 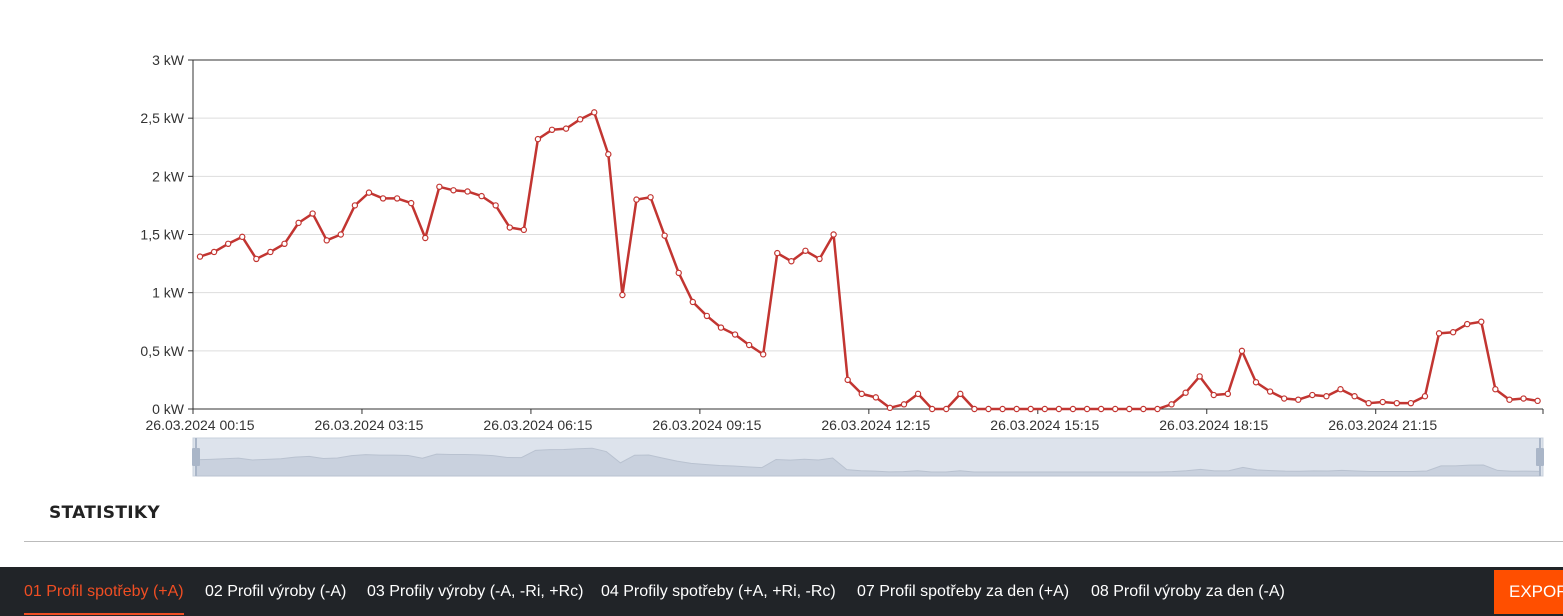 I want to click on x-tick-label: 26.03.2024 21:15, so click(x=1382, y=425).